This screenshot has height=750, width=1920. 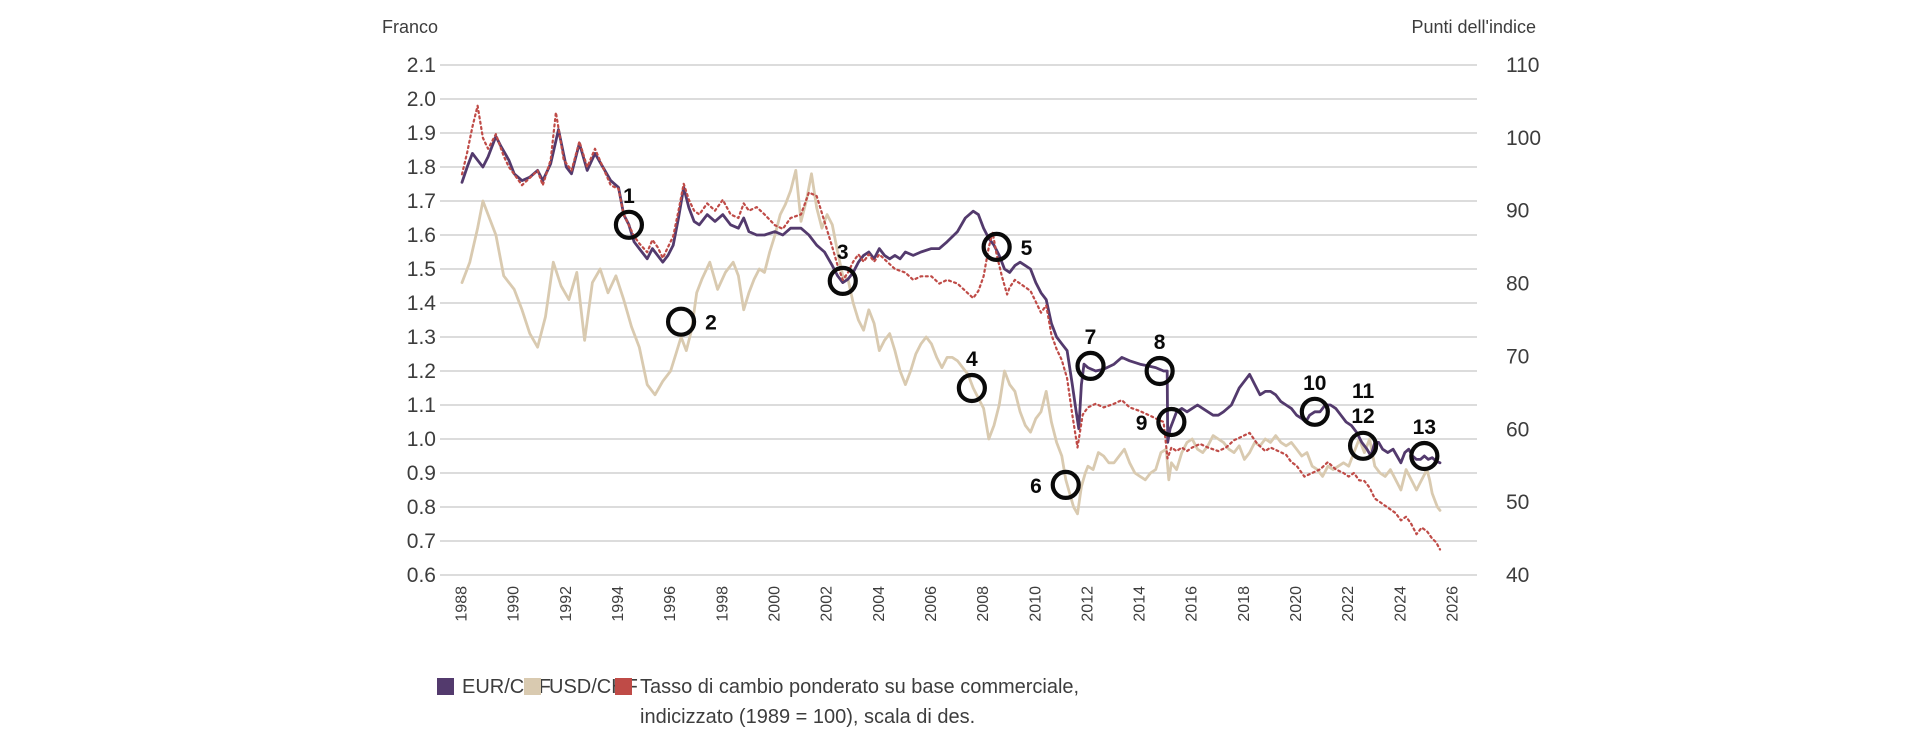 I want to click on left-axis-tick-label: 1.5, so click(x=421, y=269).